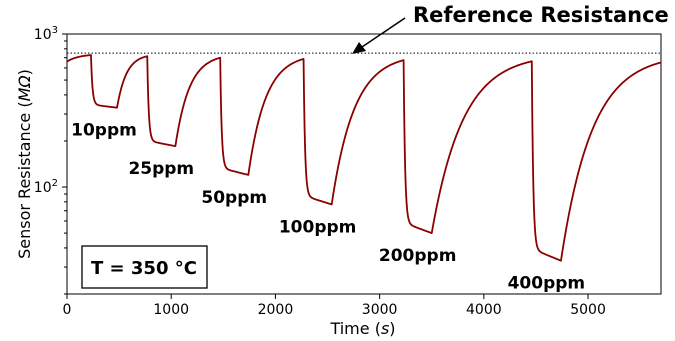  Describe the element at coordinates (484, 310) in the screenshot. I see `x-tick-label: 4000` at that location.